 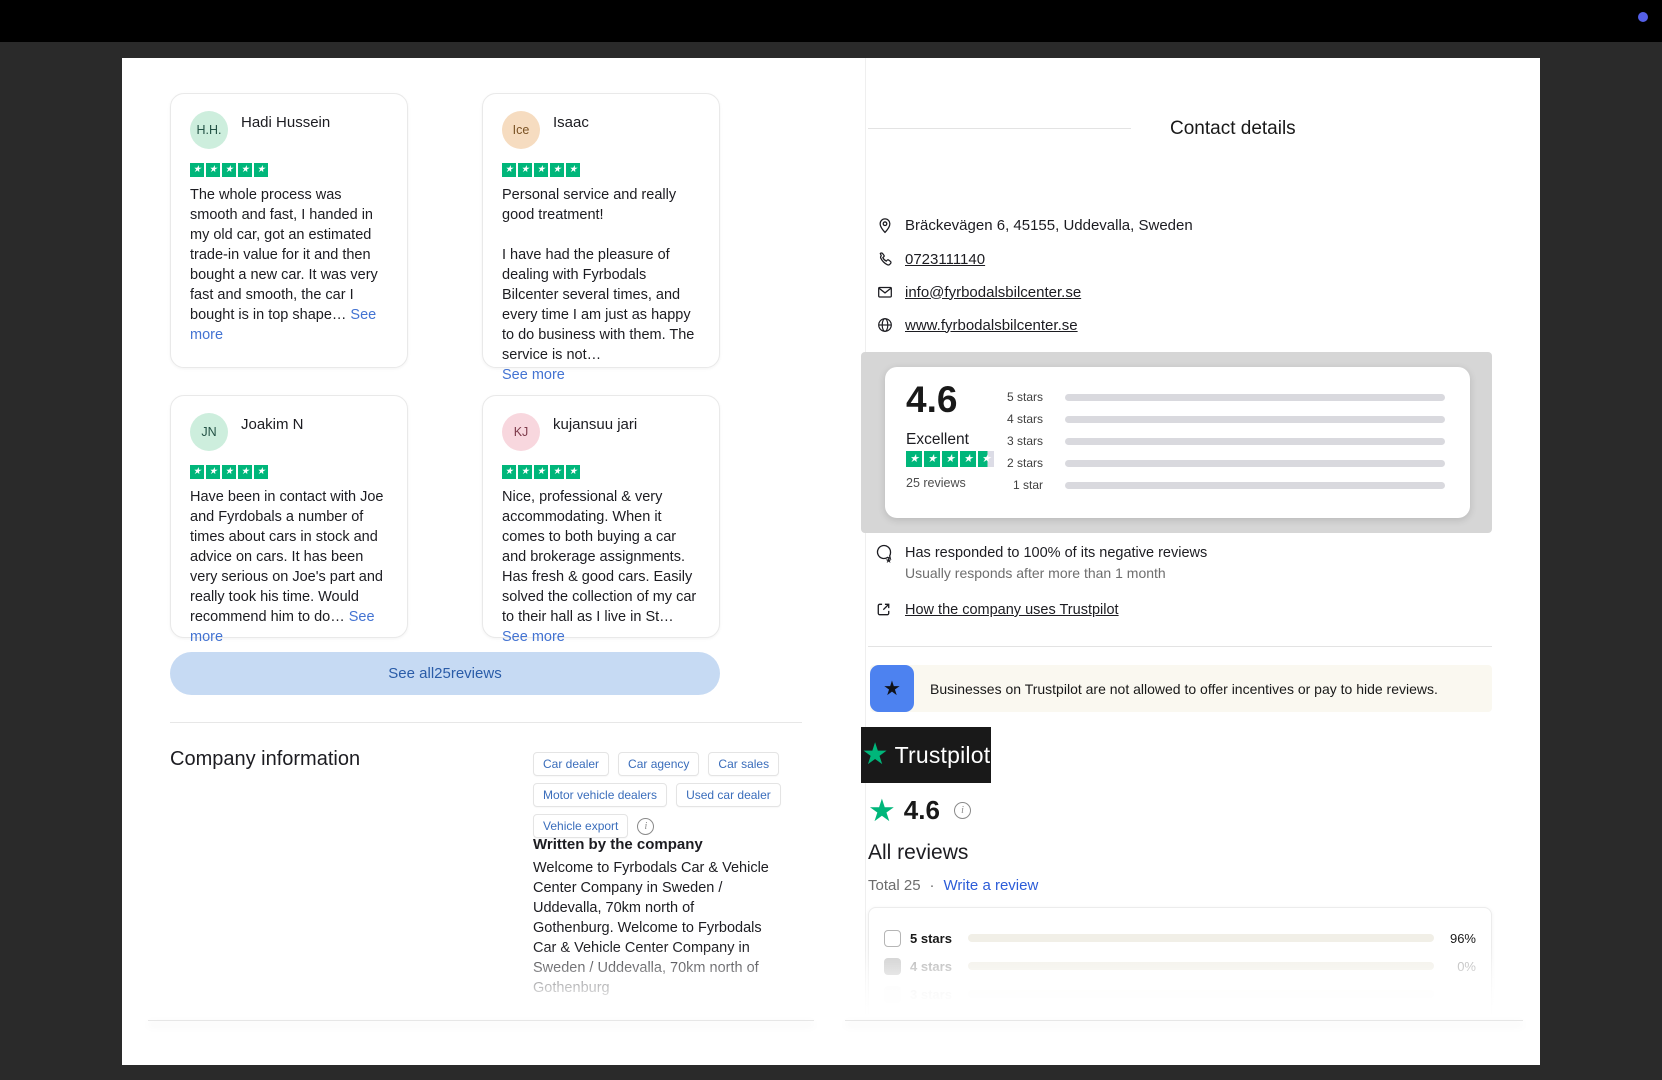 I want to click on review-count: 25 reviews, so click(x=936, y=483).